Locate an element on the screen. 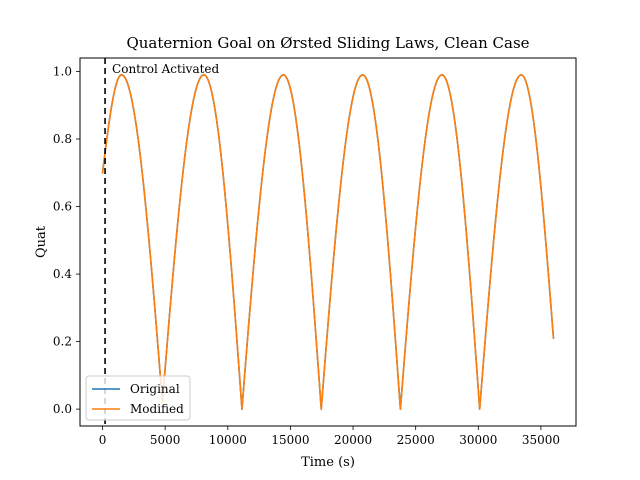 This screenshot has height=480, width=640. y-tick-label: 0.4 is located at coordinates (62, 274).